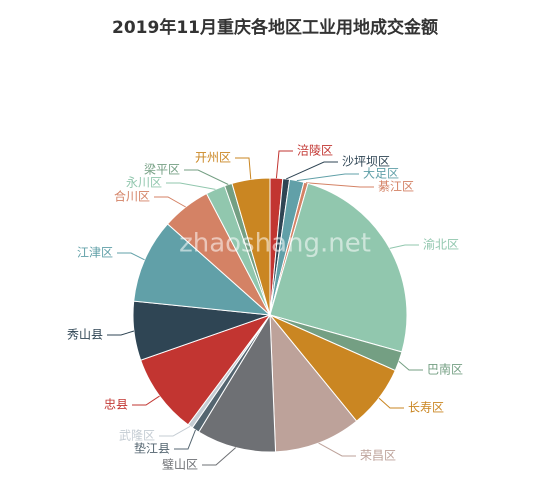 This screenshot has height=490, width=550. What do you see at coordinates (366, 162) in the screenshot?
I see `slice-label: 沙坪坝区` at bounding box center [366, 162].